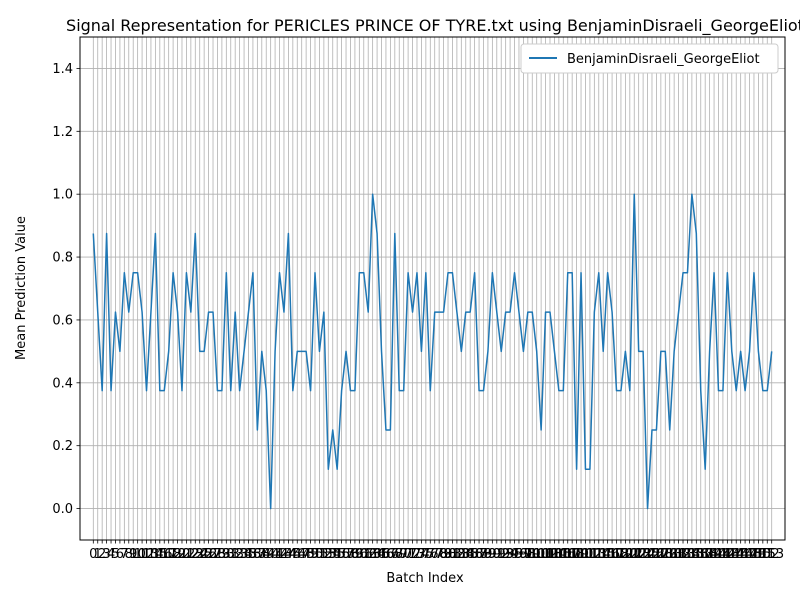  What do you see at coordinates (528, 554) in the screenshot?
I see `x-tick-label: 98` at bounding box center [528, 554].